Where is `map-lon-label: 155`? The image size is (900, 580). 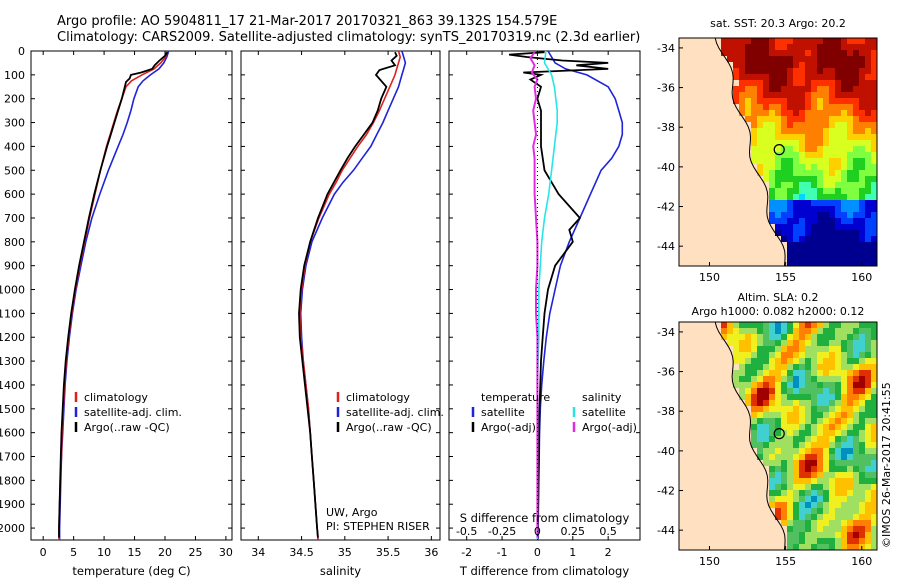
map-lon-label: 155 is located at coordinates (785, 561).